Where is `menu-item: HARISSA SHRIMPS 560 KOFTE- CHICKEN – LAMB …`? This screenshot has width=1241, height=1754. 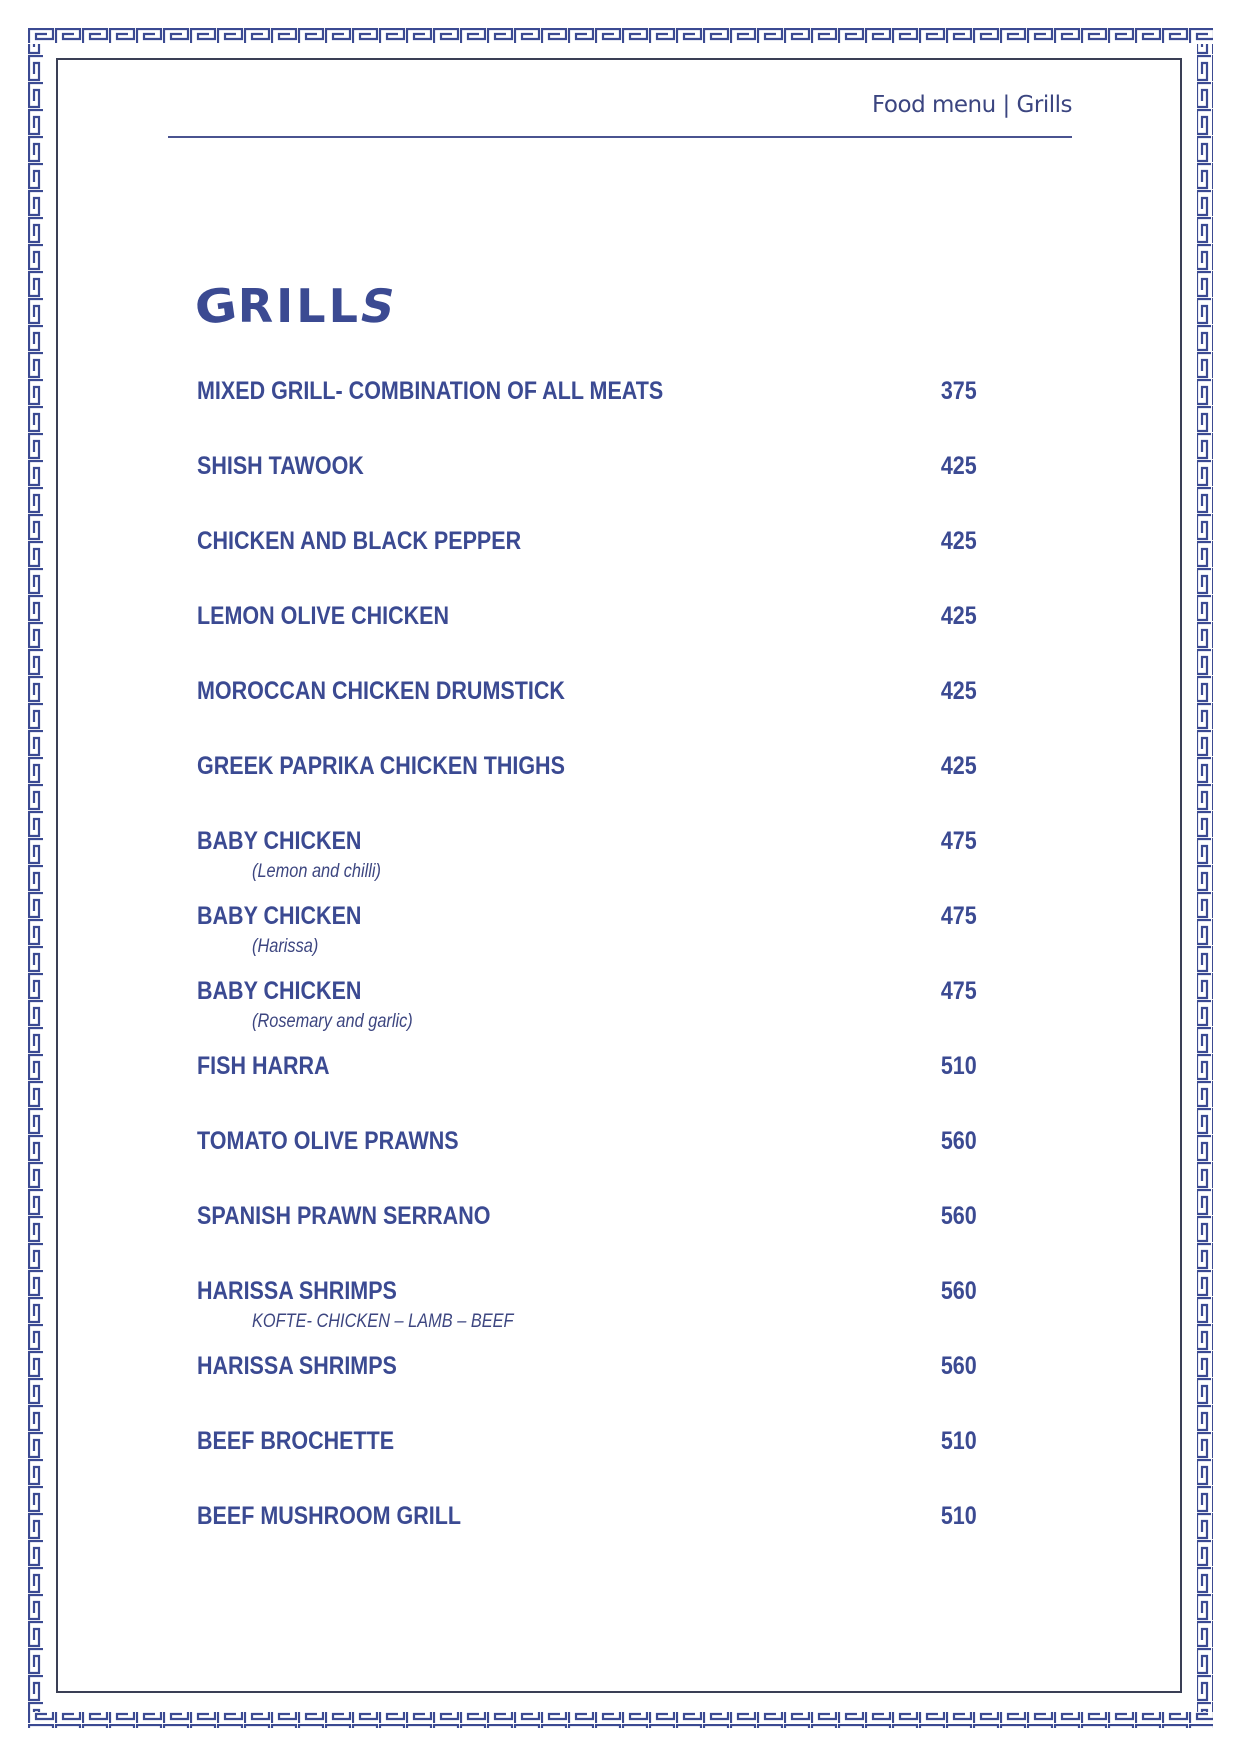 menu-item: HARISSA SHRIMPS 560 KOFTE- CHICKEN – LAMB … is located at coordinates (587, 1304).